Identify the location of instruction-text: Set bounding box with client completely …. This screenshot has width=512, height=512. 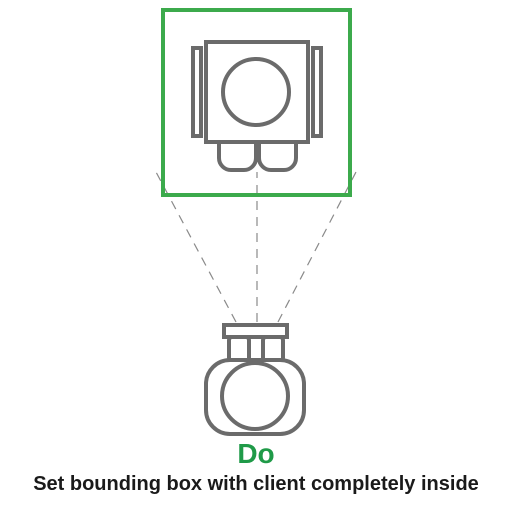
(256, 484).